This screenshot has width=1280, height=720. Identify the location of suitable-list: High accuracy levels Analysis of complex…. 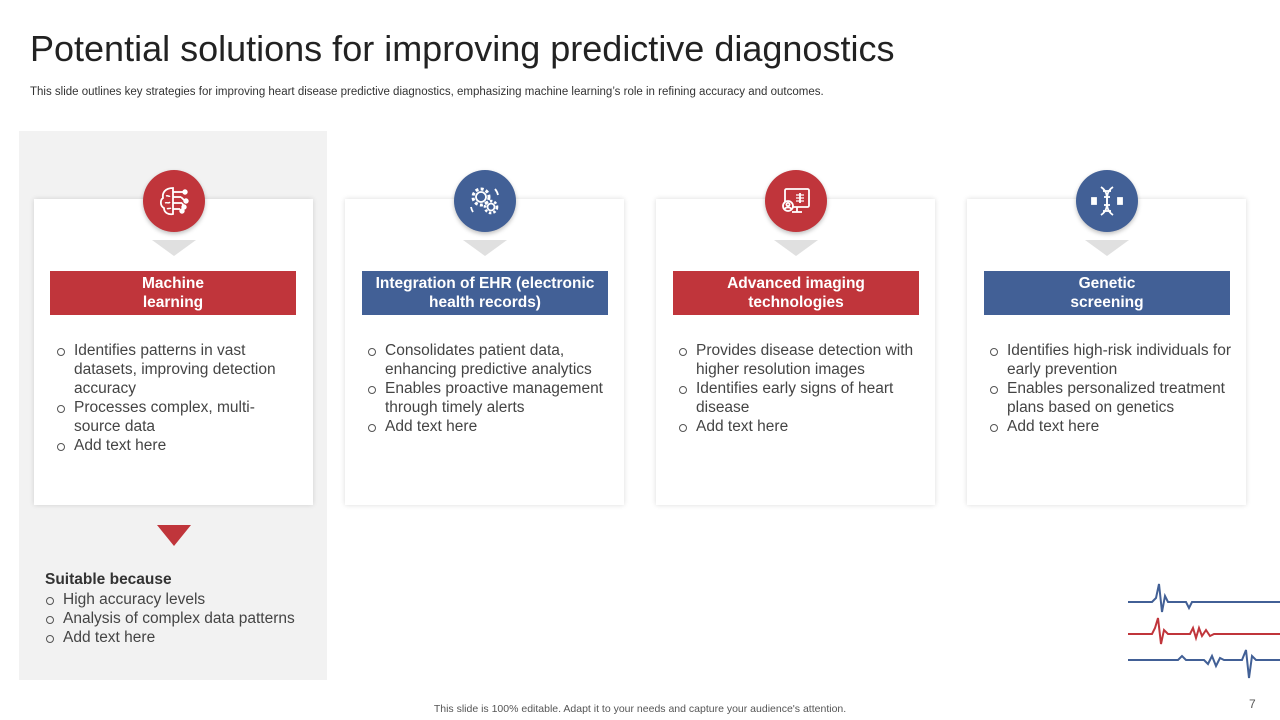
(180, 618).